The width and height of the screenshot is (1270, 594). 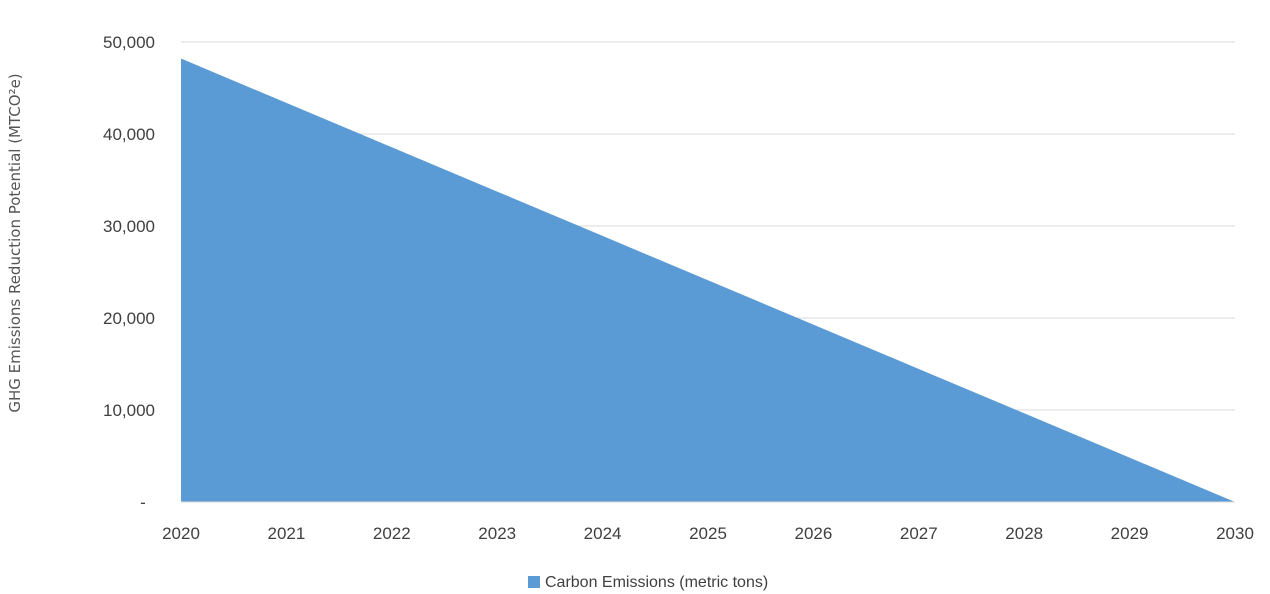 What do you see at coordinates (603, 533) in the screenshot?
I see `x-tick-label: 2024` at bounding box center [603, 533].